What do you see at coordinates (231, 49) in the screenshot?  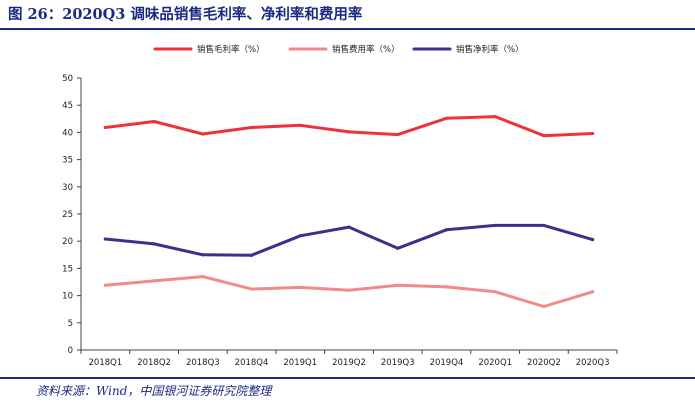 I see `legend-label: 销售毛利率（%）` at bounding box center [231, 49].